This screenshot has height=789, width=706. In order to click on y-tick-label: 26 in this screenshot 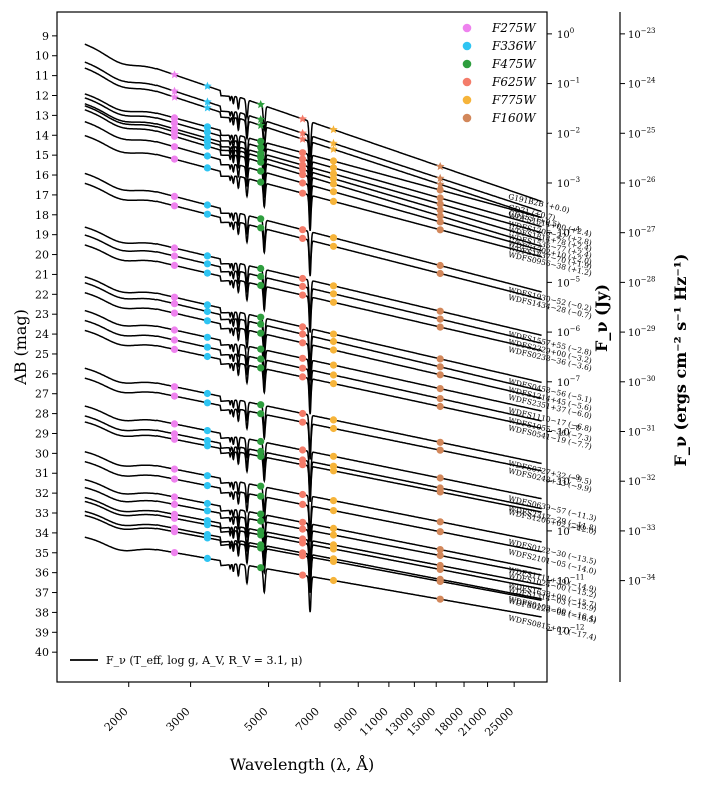, I will do `click(42, 374)`.